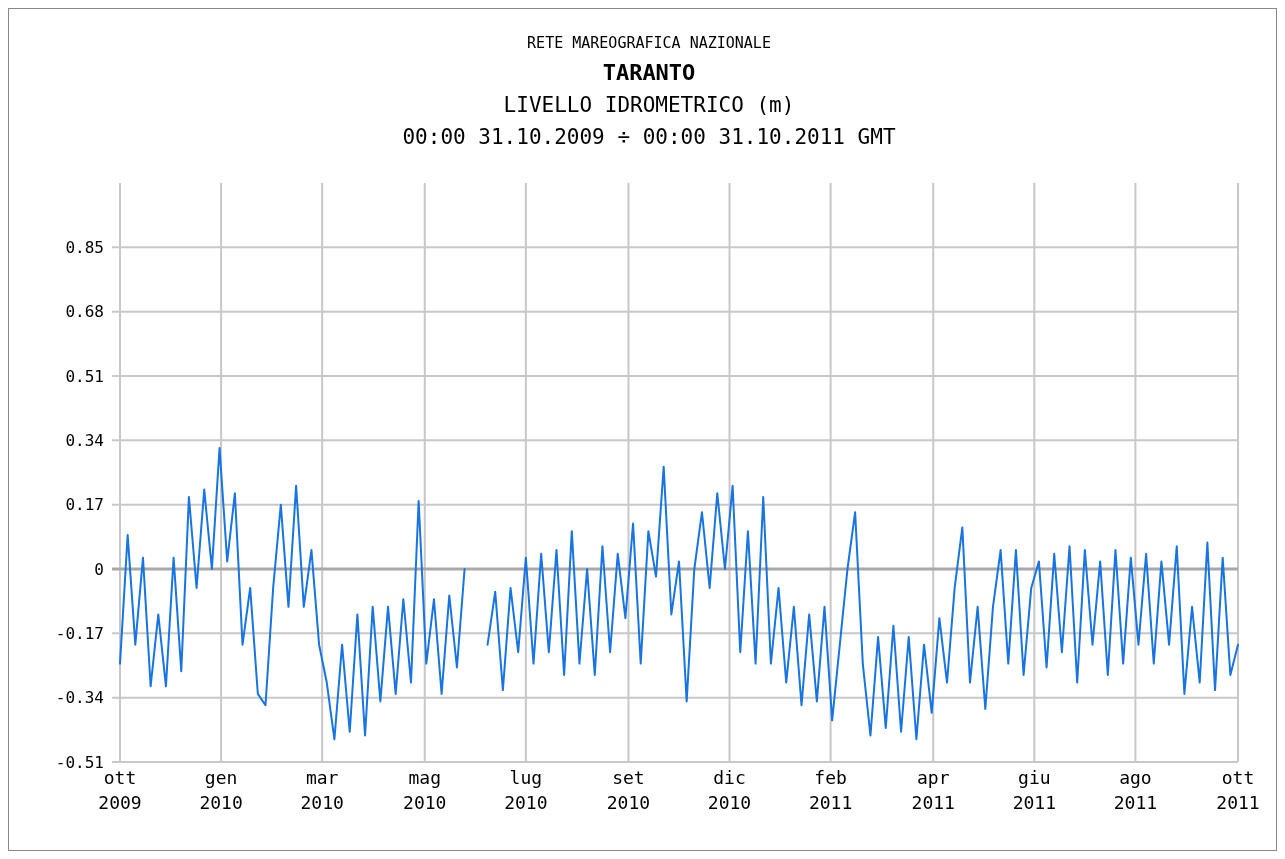 This screenshot has height=859, width=1285. What do you see at coordinates (79, 633) in the screenshot?
I see `y-tick-label: -0.17` at bounding box center [79, 633].